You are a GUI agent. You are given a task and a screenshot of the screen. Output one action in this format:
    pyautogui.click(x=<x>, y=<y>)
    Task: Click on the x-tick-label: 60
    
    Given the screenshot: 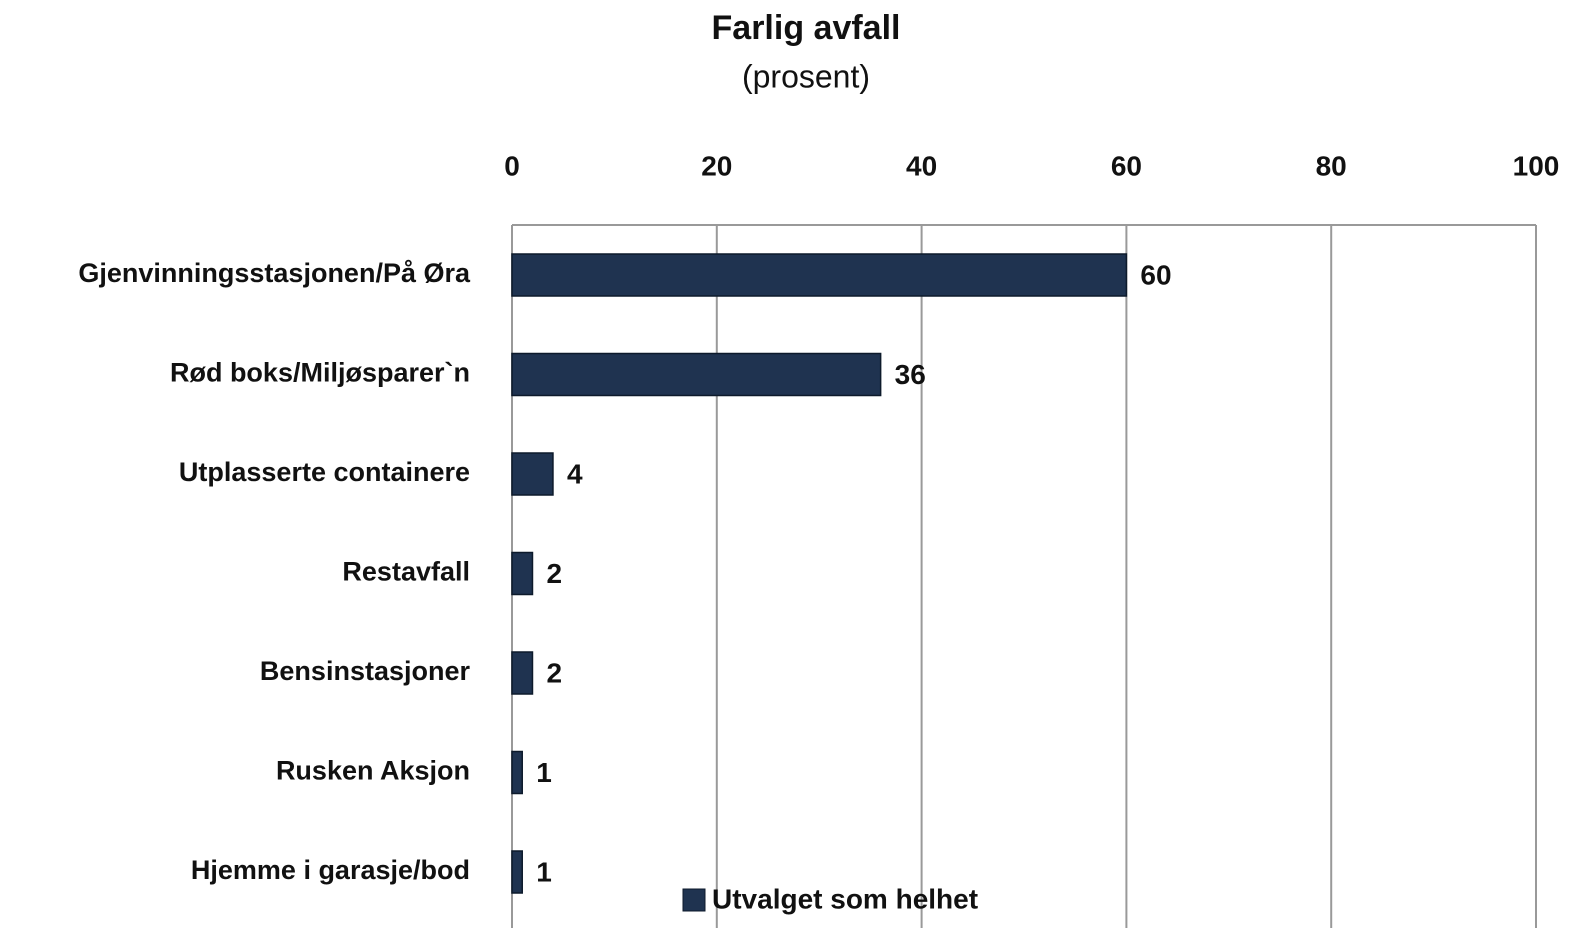 What is the action you would take?
    pyautogui.click(x=1126, y=165)
    